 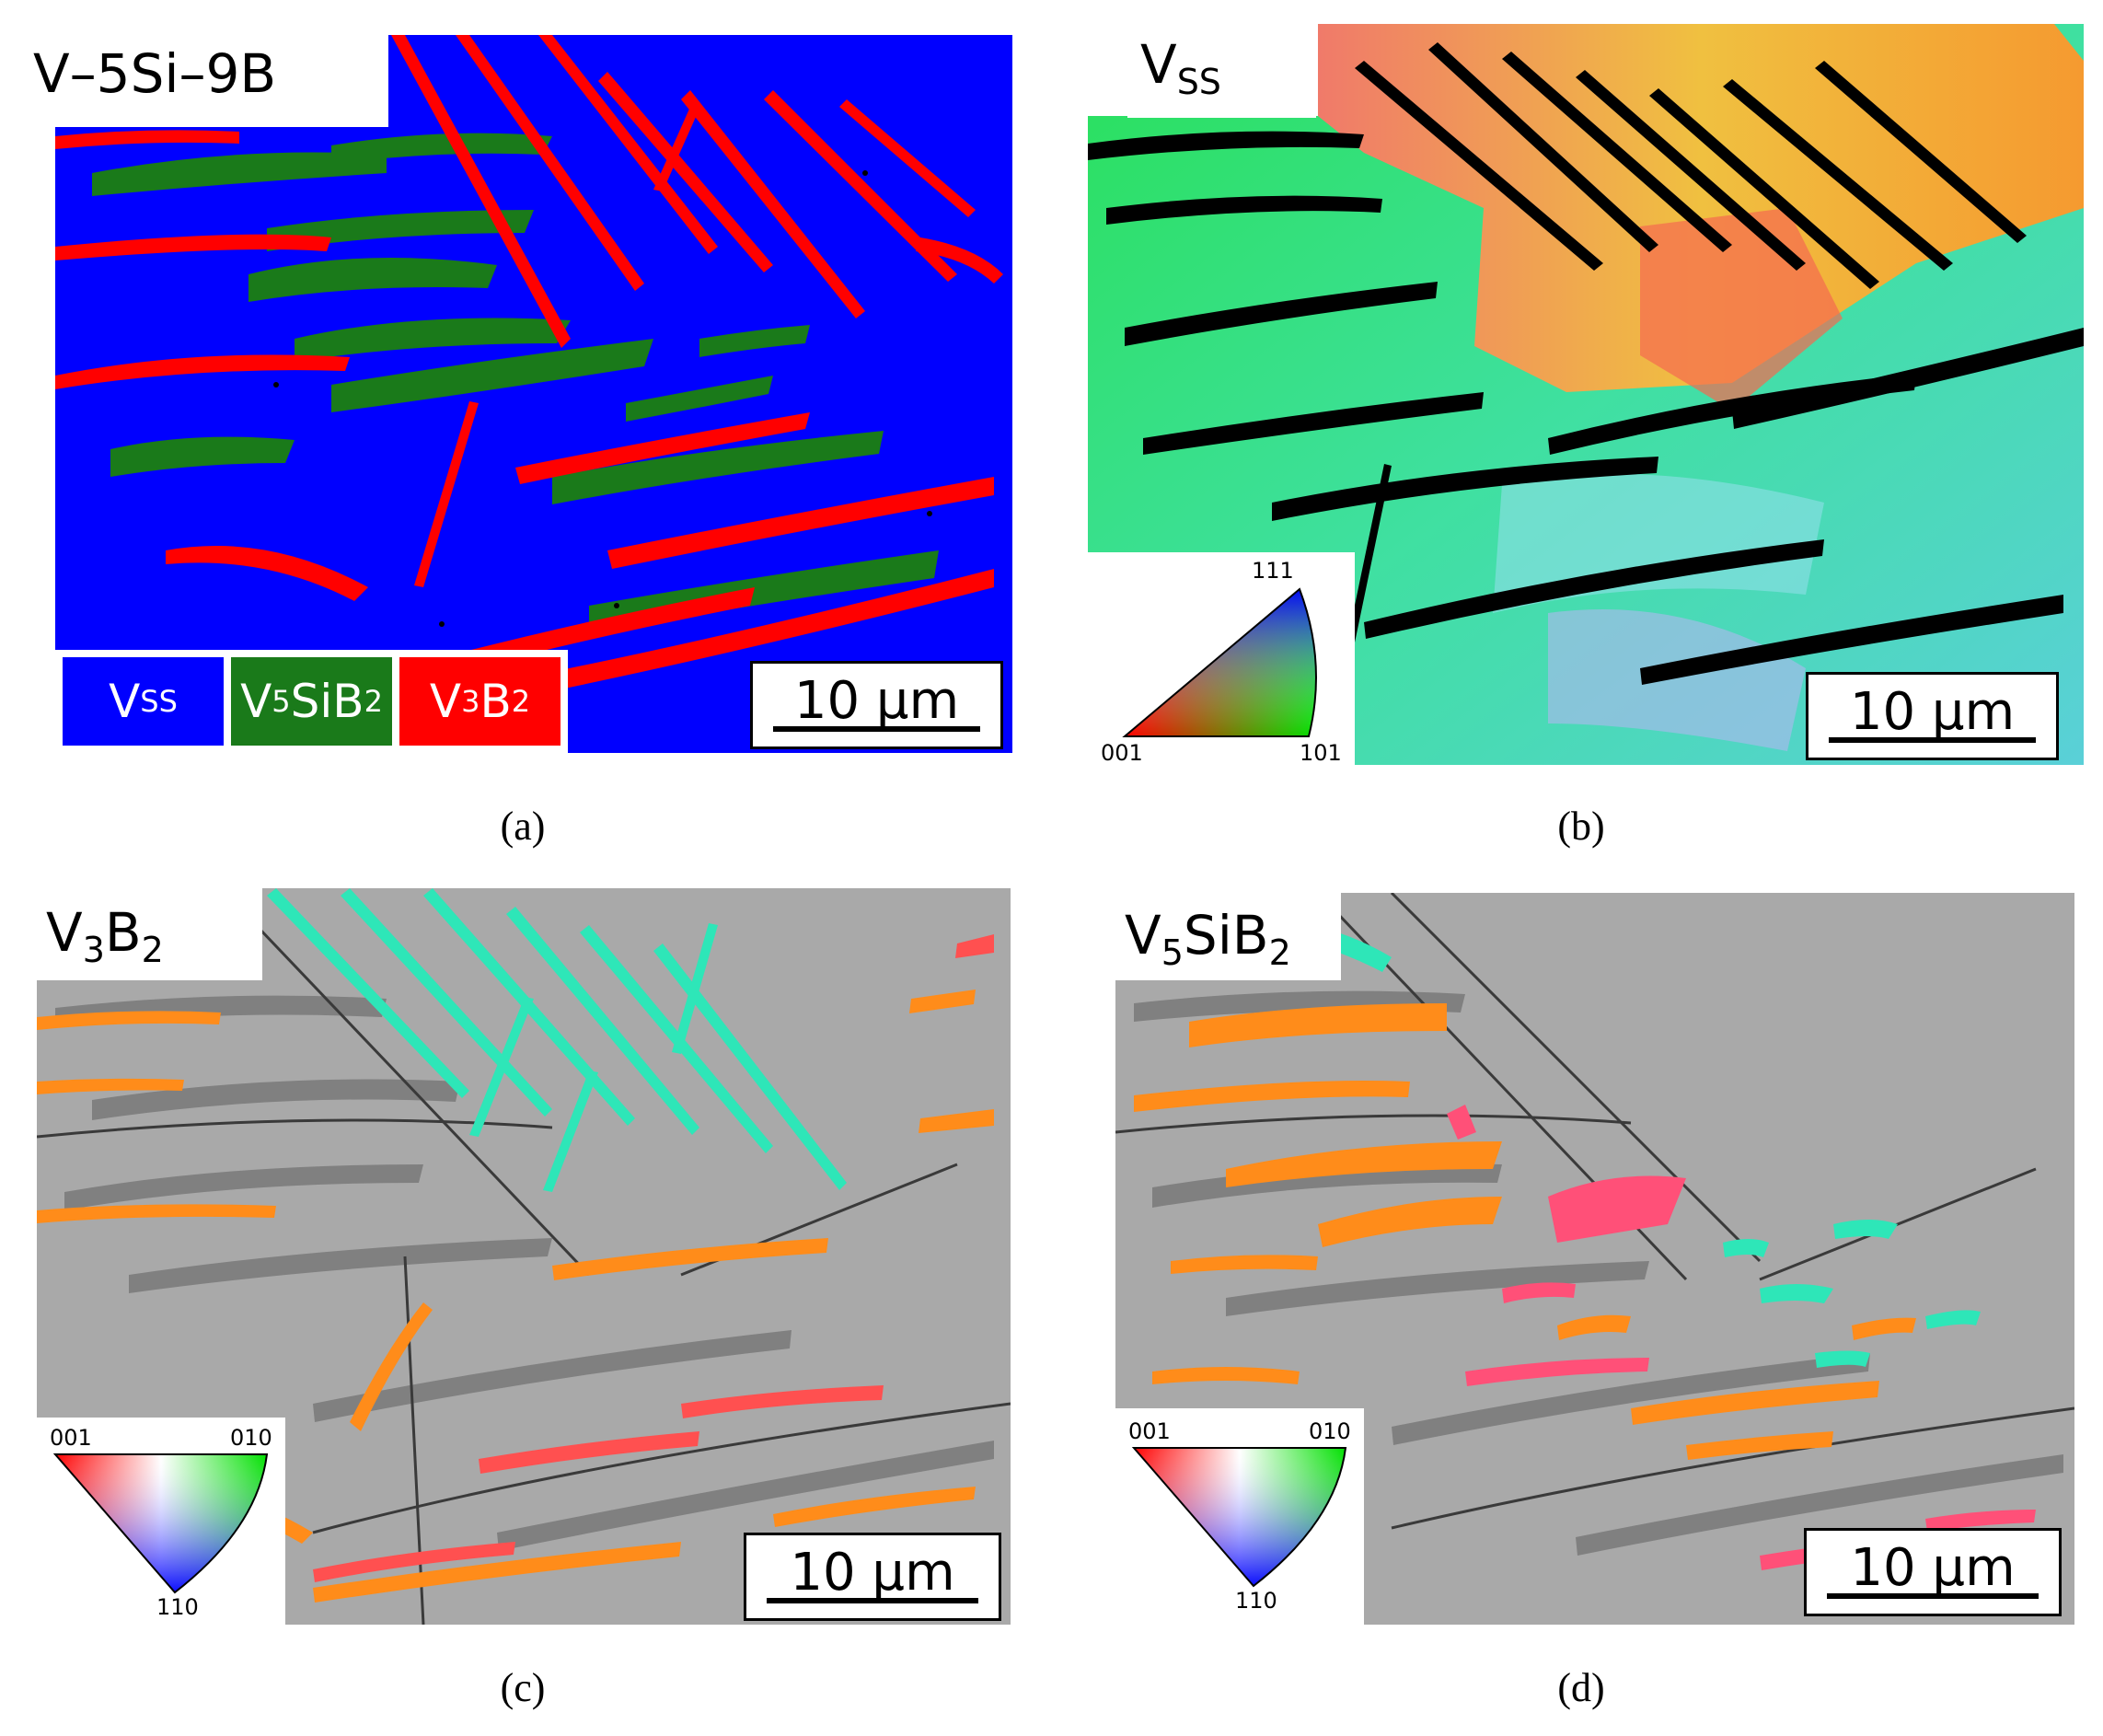 I want to click on panel-d-scale-bar: 10 μm, so click(x=1933, y=1572).